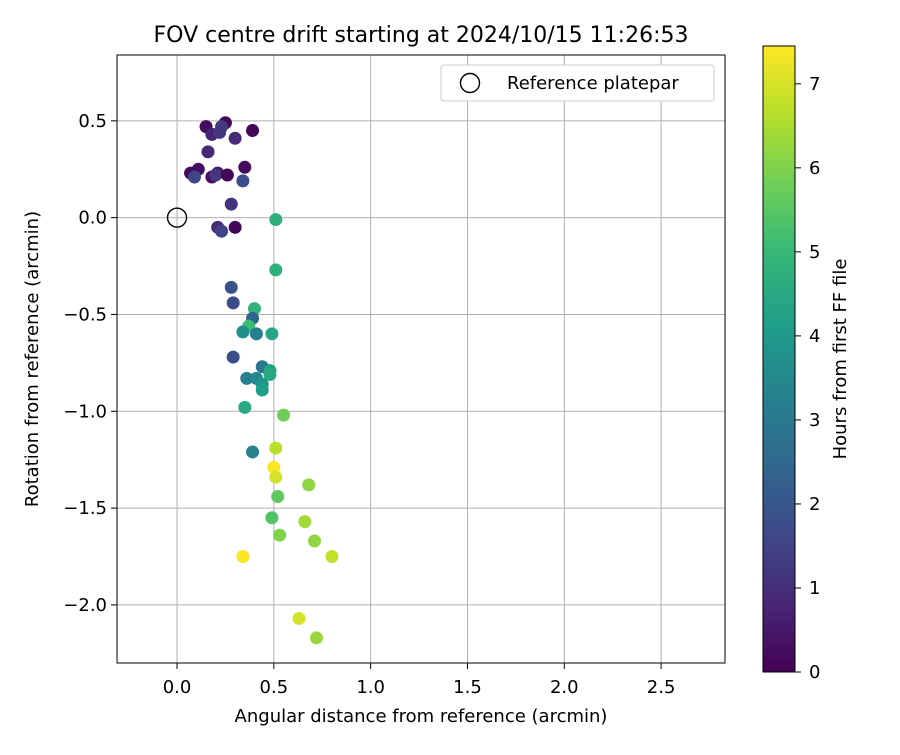  I want to click on reference-platepar-marker, so click(177, 217).